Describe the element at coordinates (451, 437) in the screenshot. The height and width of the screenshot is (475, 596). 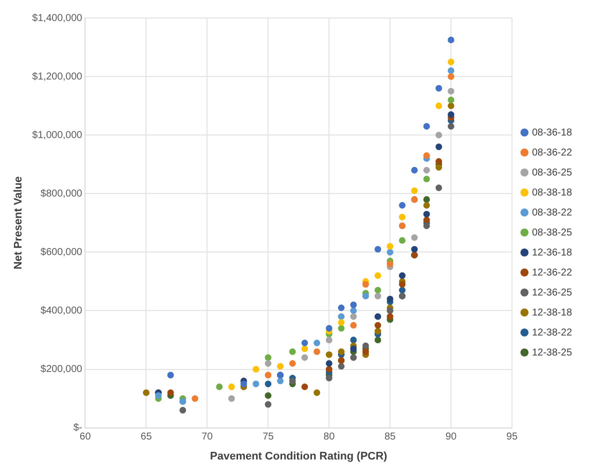
I see `x-tick-label: 90` at that location.